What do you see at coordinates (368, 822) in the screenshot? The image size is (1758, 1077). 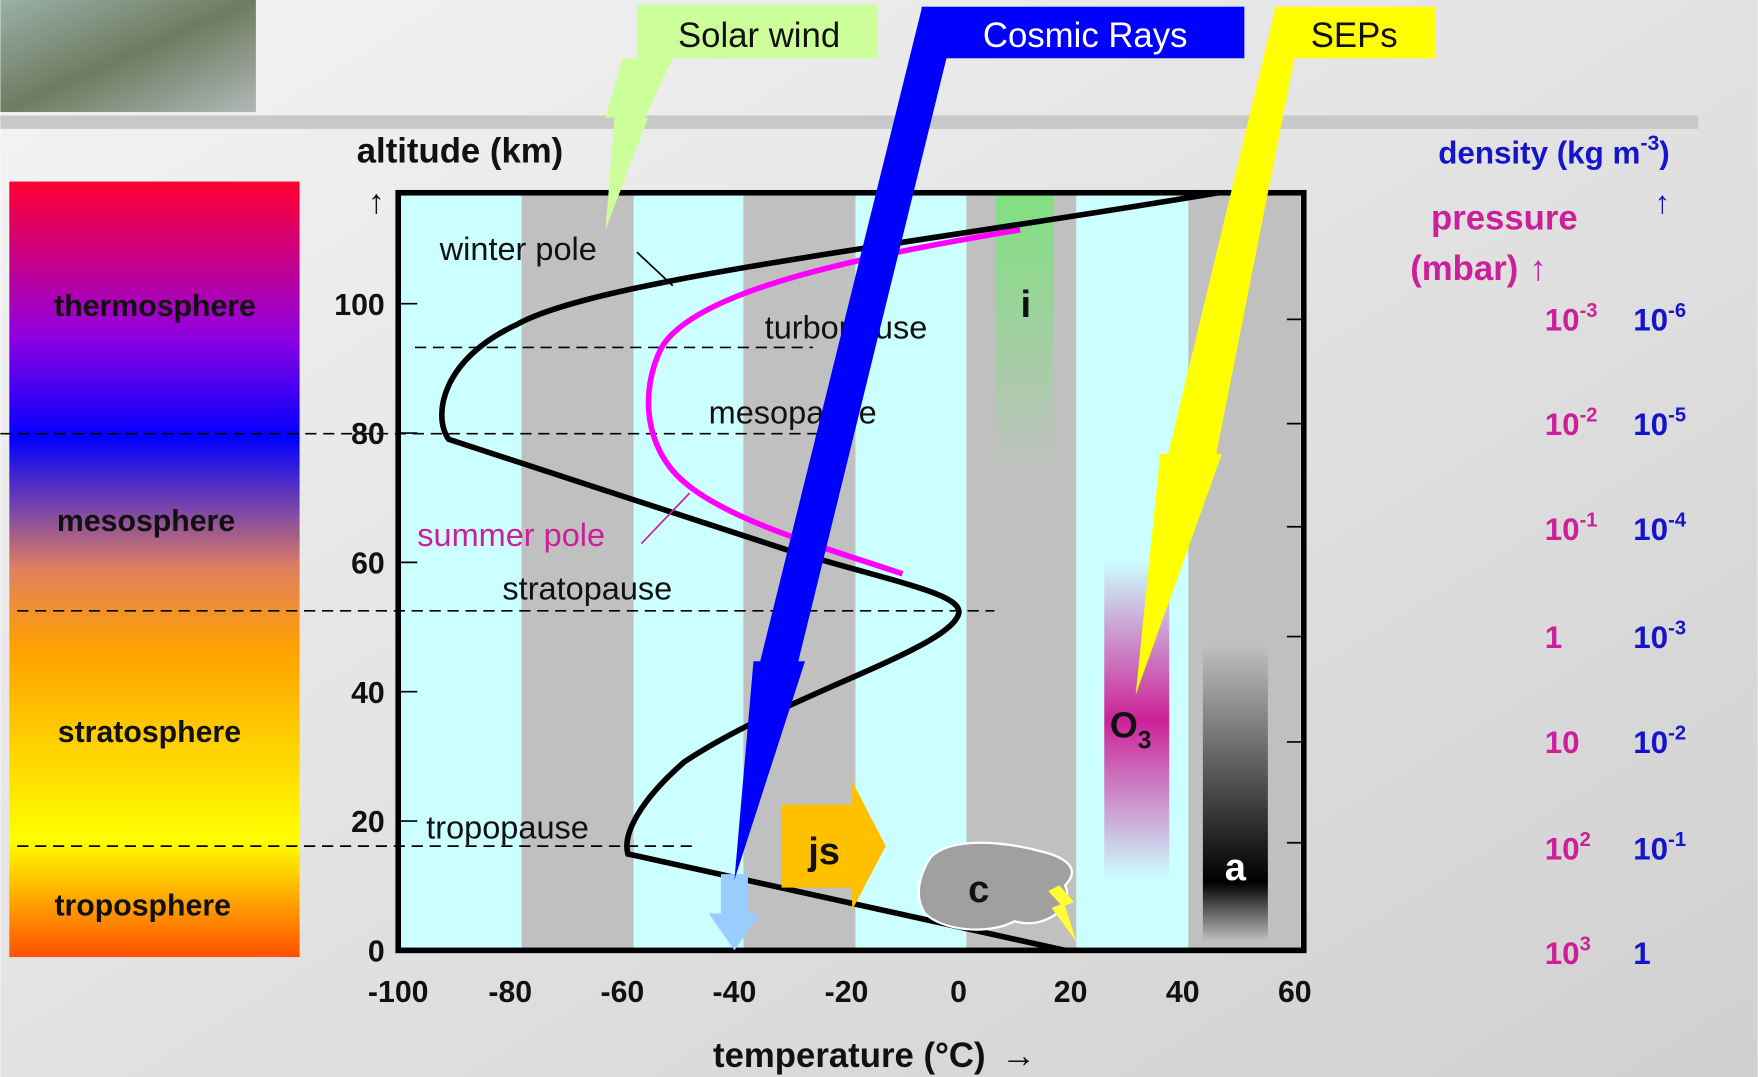 I see `y-tick-label: 20` at bounding box center [368, 822].